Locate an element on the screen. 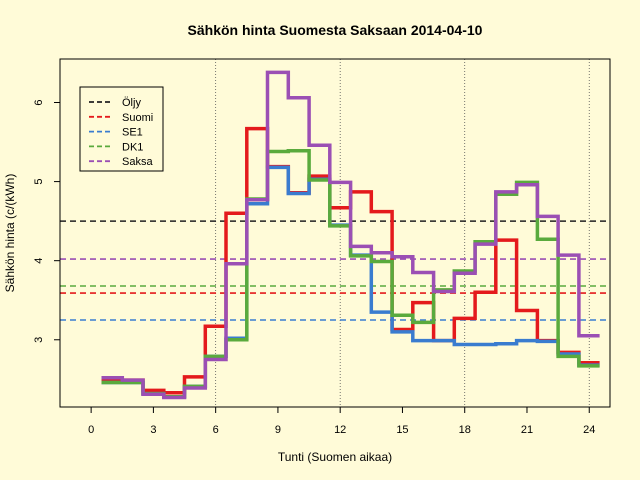  x-tick-label-21: 21 is located at coordinates (527, 430).